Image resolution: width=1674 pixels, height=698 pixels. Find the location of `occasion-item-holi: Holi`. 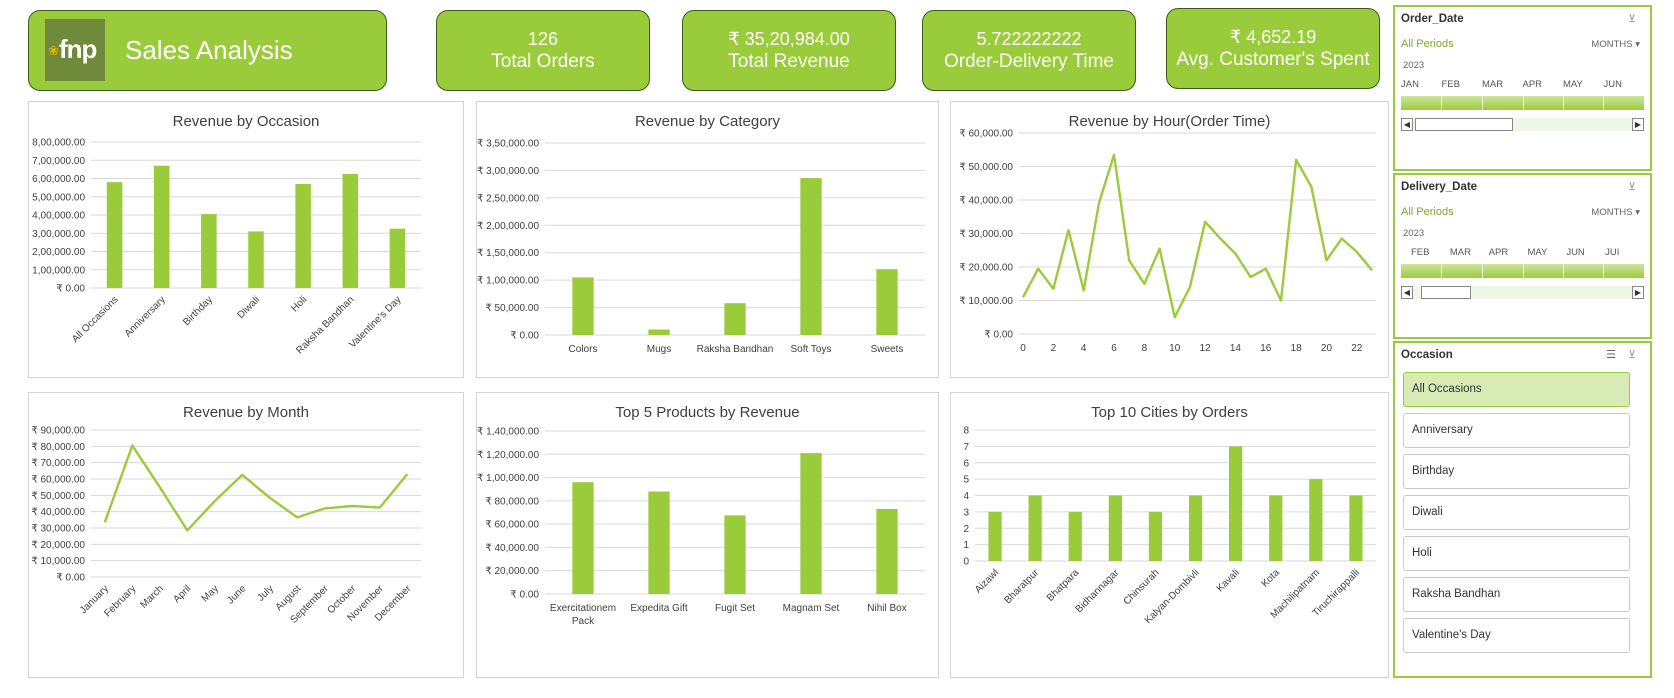

occasion-item-holi: Holi is located at coordinates (1516, 553).